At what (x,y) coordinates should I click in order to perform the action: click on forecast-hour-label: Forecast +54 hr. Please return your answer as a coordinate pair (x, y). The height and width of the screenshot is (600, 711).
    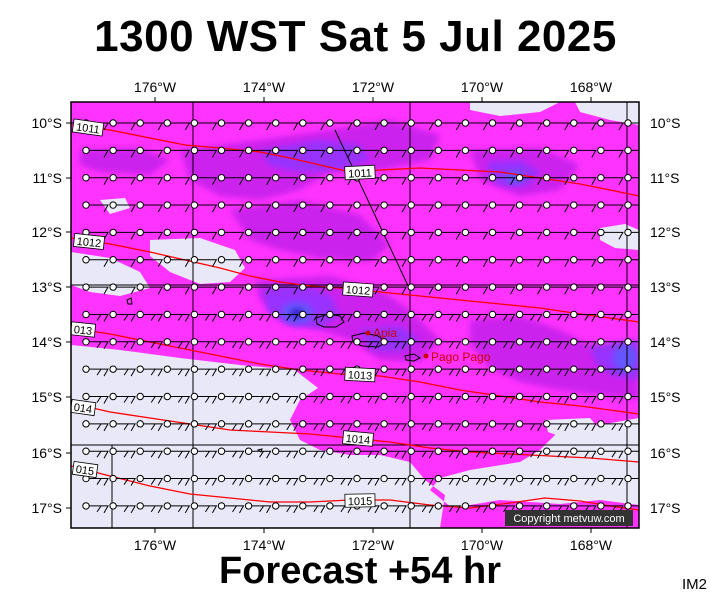
    Looking at the image, I should click on (360, 571).